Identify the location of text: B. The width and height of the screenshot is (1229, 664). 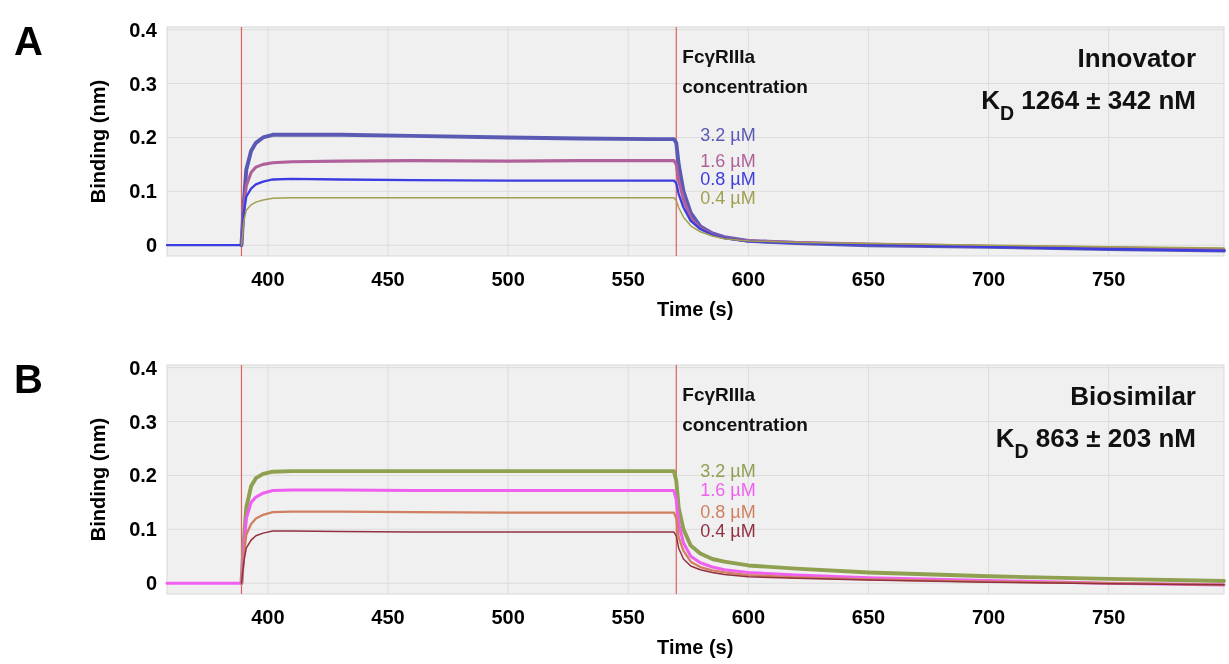
(28, 379).